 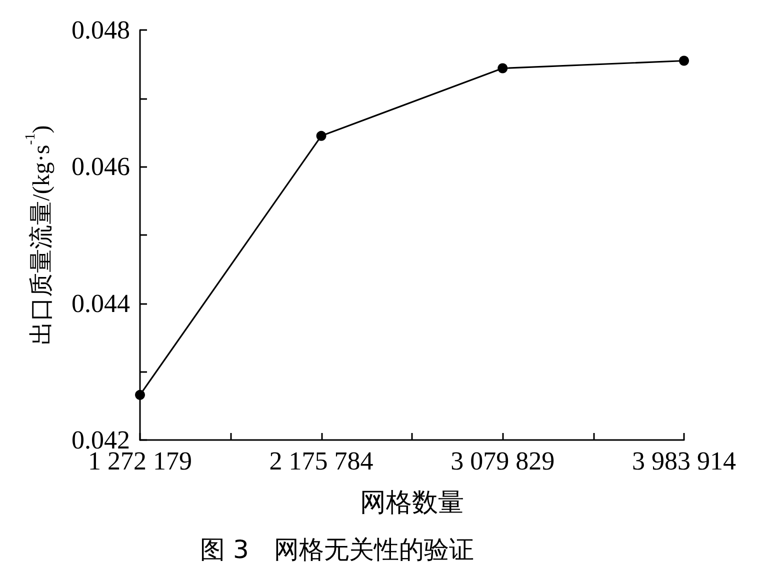 I want to click on y-tick-label: 0.044, so click(x=101, y=303).